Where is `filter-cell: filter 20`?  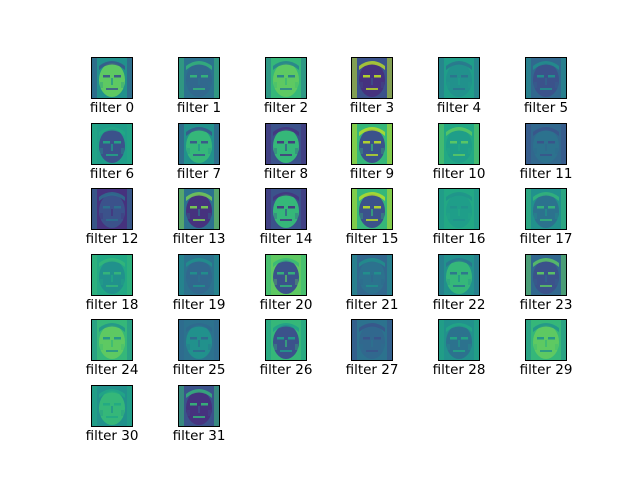 filter-cell: filter 20 is located at coordinates (286, 286).